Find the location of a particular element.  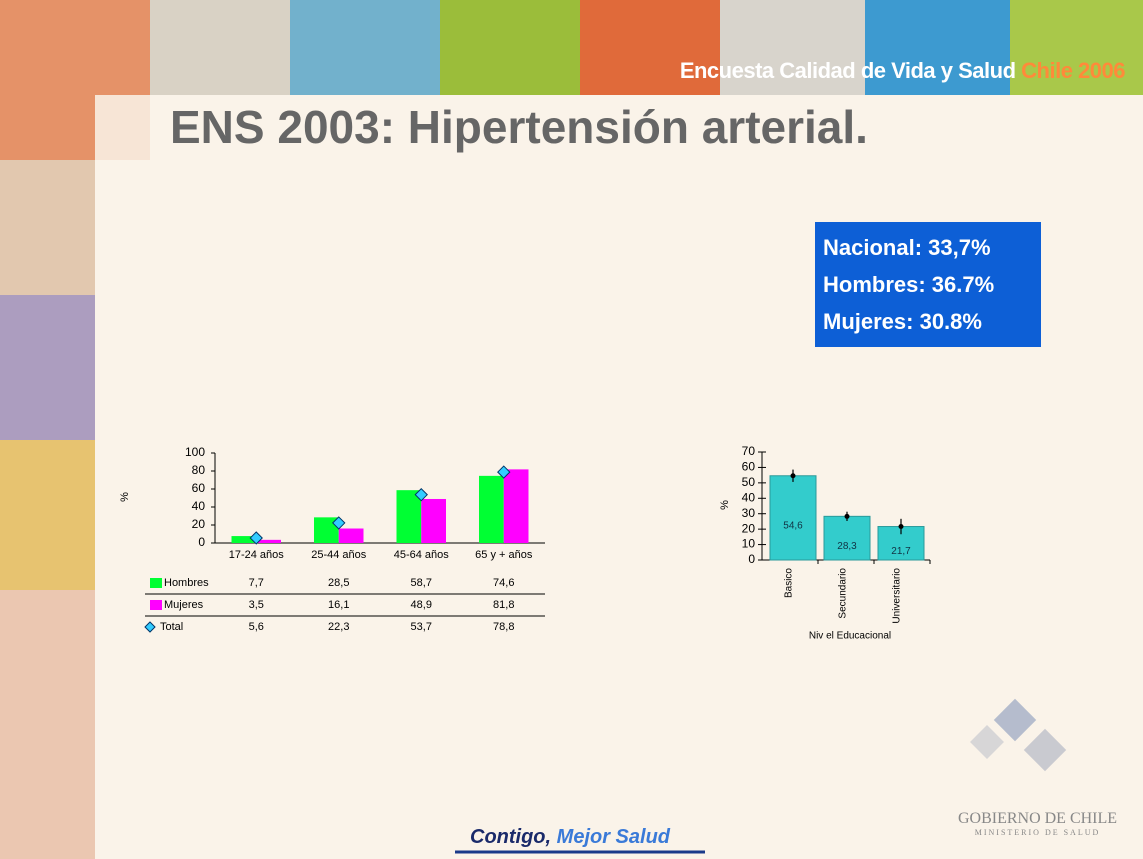

data-label: 54,6 is located at coordinates (793, 526).